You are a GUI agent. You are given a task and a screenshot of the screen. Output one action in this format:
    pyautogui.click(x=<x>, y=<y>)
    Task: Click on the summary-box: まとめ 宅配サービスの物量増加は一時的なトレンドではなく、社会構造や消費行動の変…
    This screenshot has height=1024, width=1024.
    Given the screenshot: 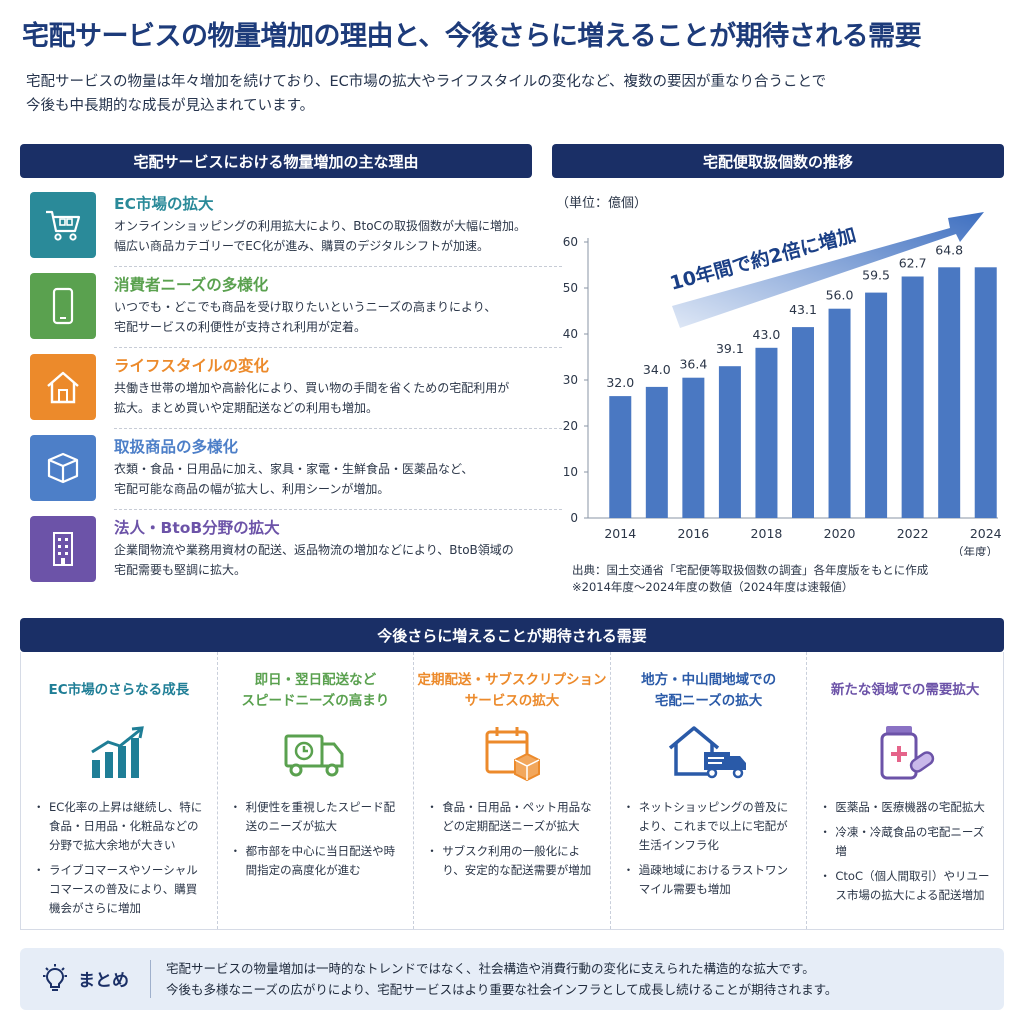 What is the action you would take?
    pyautogui.click(x=512, y=979)
    